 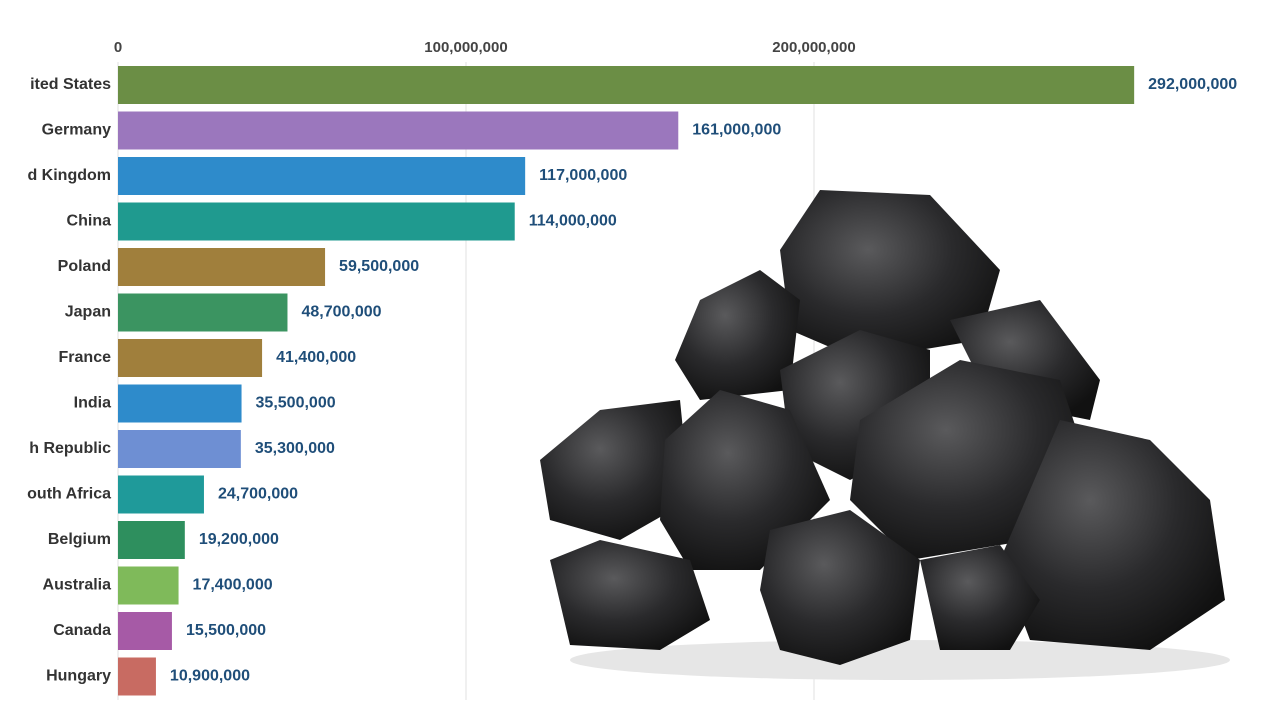 What do you see at coordinates (69, 494) in the screenshot?
I see `category-label: outh Africa` at bounding box center [69, 494].